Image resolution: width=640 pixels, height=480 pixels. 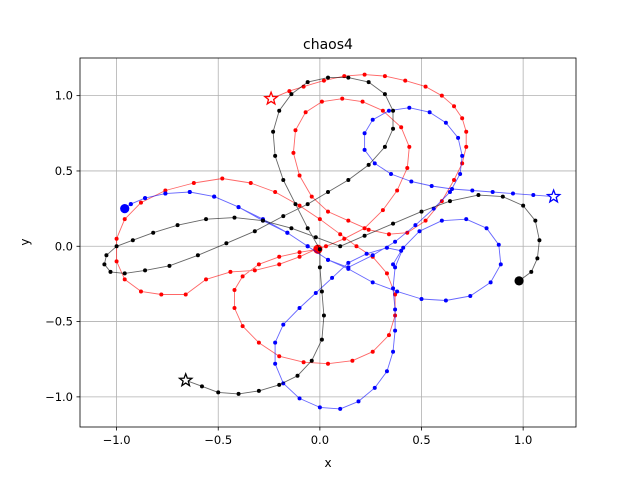 What do you see at coordinates (328, 45) in the screenshot?
I see `chart-title: chaos4` at bounding box center [328, 45].